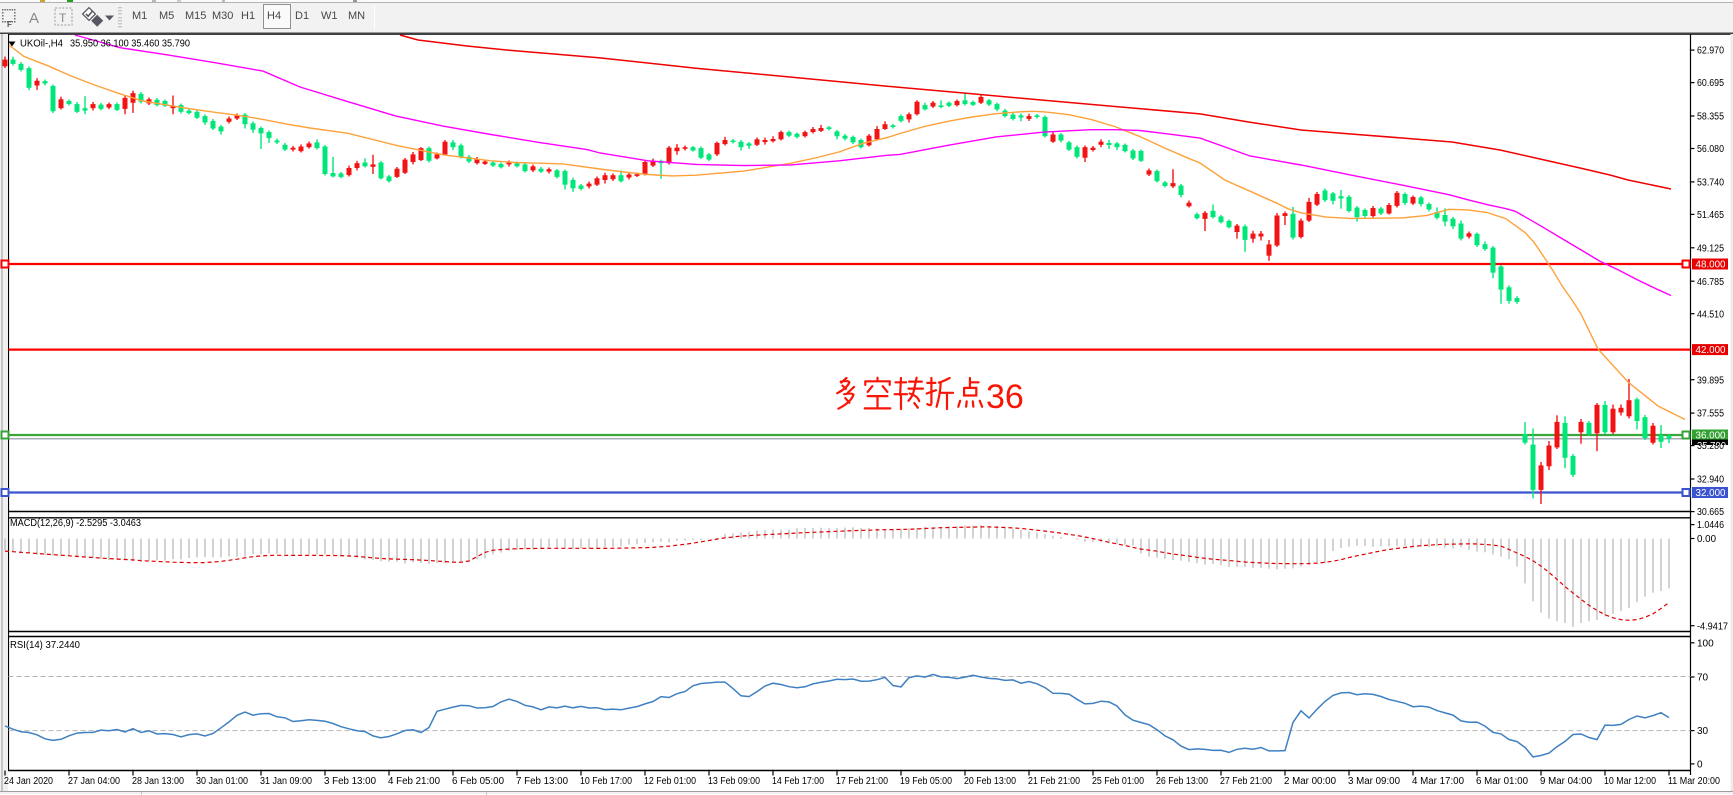 This screenshot has width=1733, height=795. Describe the element at coordinates (1710, 512) in the screenshot. I see `svg-text: 30.665` at that location.